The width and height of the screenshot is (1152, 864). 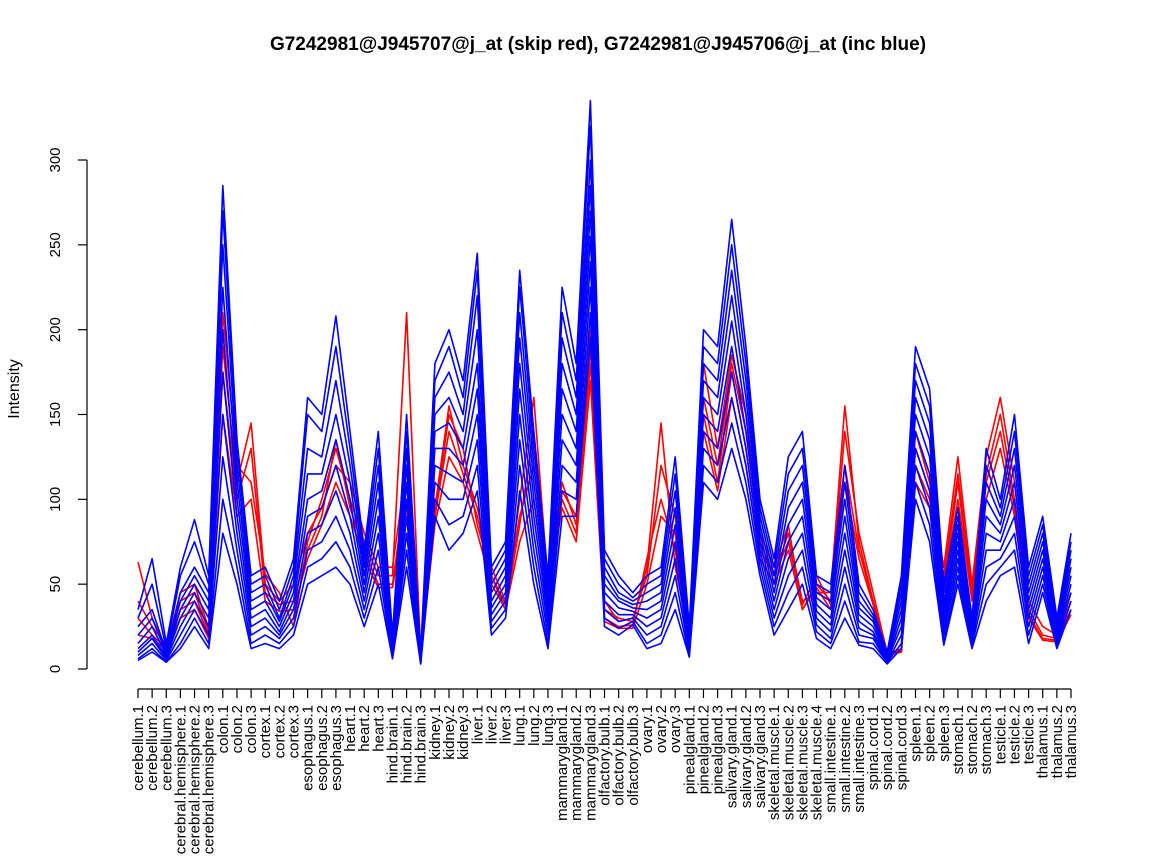 What do you see at coordinates (265, 731) in the screenshot?
I see `x-tick-label: cortex.1` at bounding box center [265, 731].